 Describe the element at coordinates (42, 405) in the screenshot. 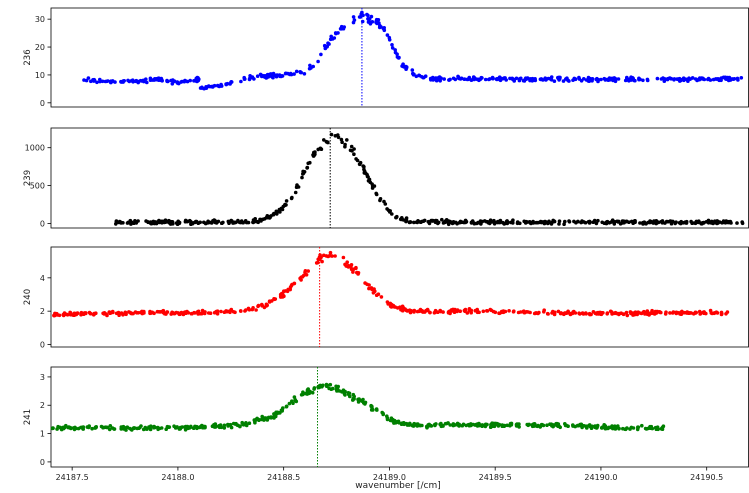

I see `y-tick-label: 2` at that location.